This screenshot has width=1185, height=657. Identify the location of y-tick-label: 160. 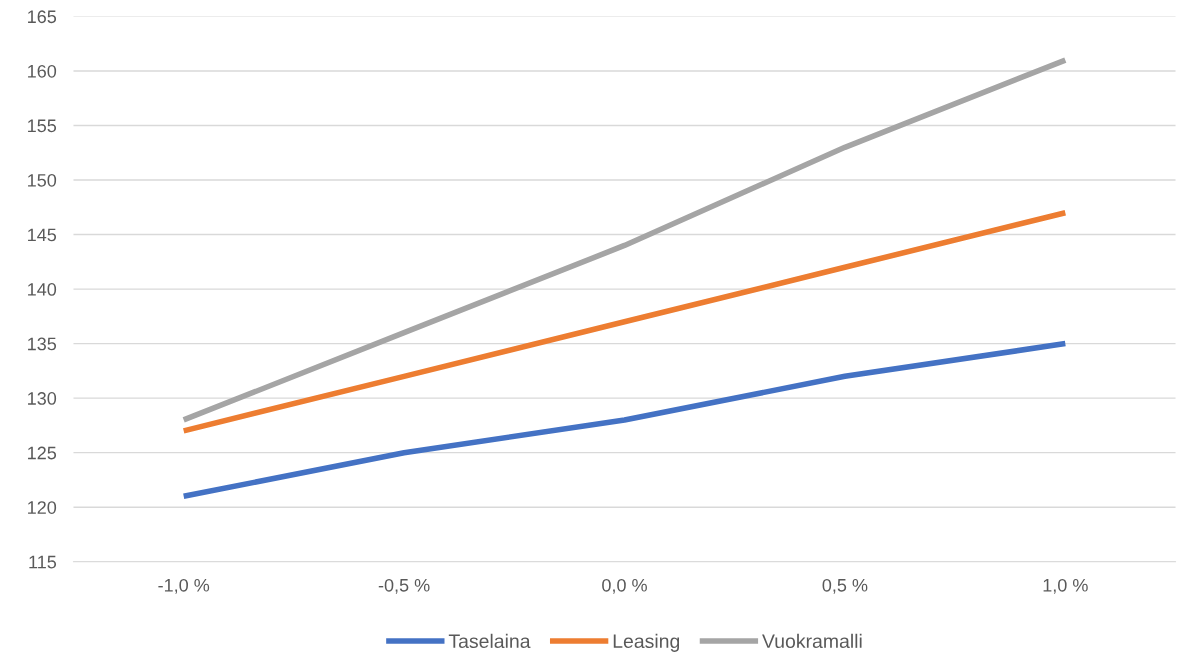
(42, 71).